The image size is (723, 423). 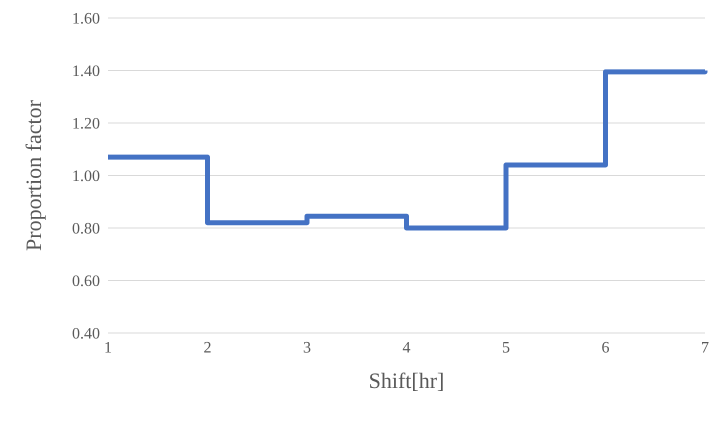 What do you see at coordinates (606, 347) in the screenshot?
I see `x-tick-label: 6` at bounding box center [606, 347].